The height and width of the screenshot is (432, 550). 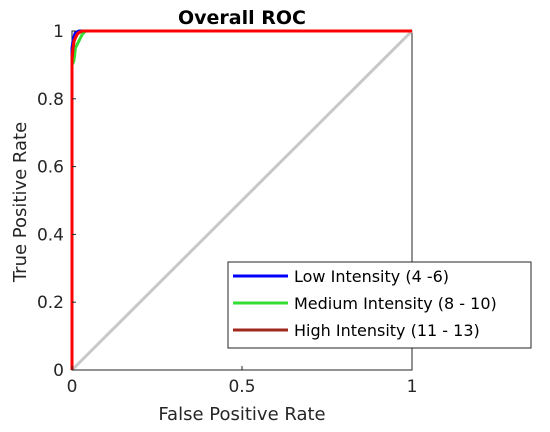 I want to click on legend-label-1: Medium Intensity (8 - 10), so click(x=395, y=303).